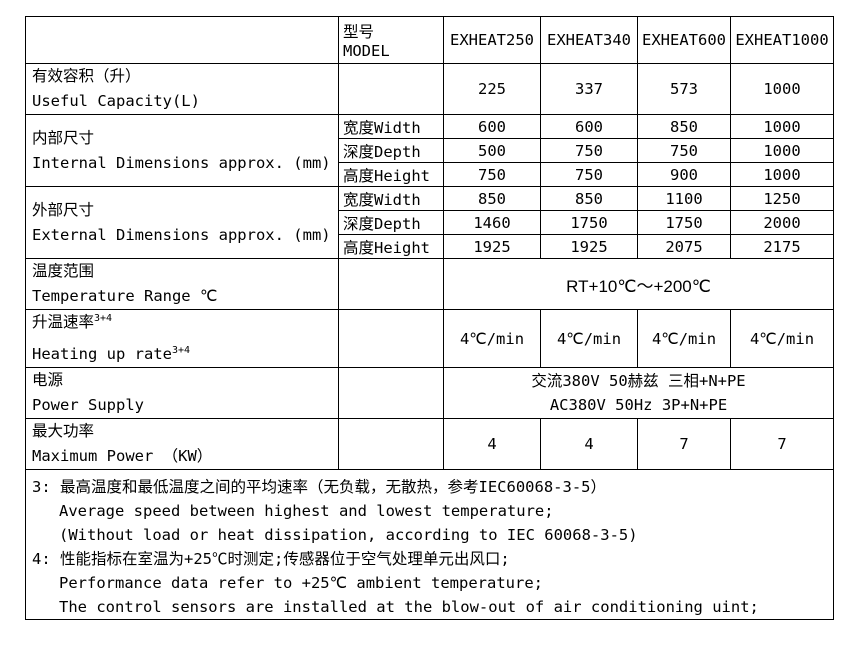 This screenshot has width=859, height=645. Describe the element at coordinates (122, 456) in the screenshot. I see `max-power-label-en: Maximum Power （KW）` at that location.